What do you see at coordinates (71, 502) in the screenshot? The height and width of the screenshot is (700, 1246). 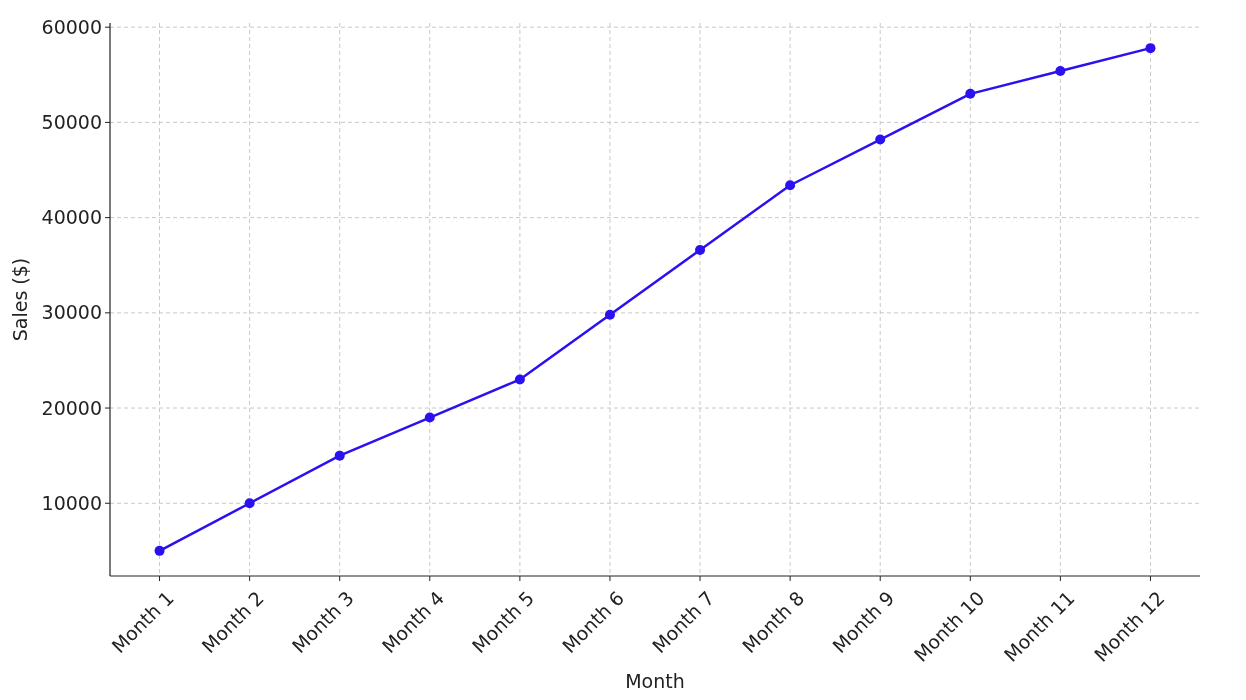 I see `y-tick-label: 10000` at bounding box center [71, 502].